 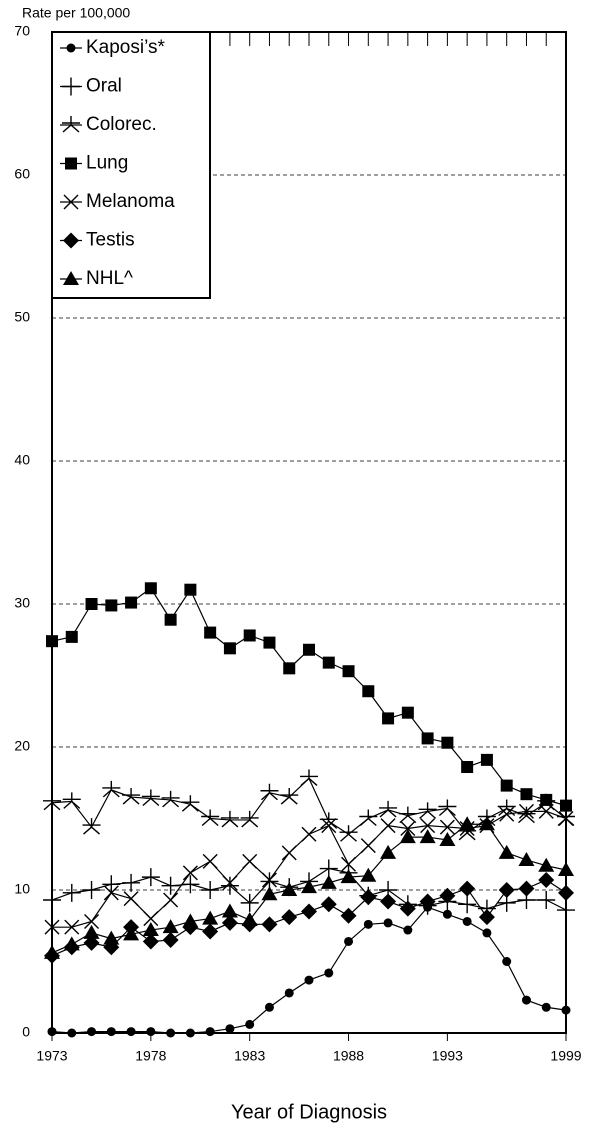 What do you see at coordinates (131, 165) in the screenshot?
I see `legend-box` at bounding box center [131, 165].